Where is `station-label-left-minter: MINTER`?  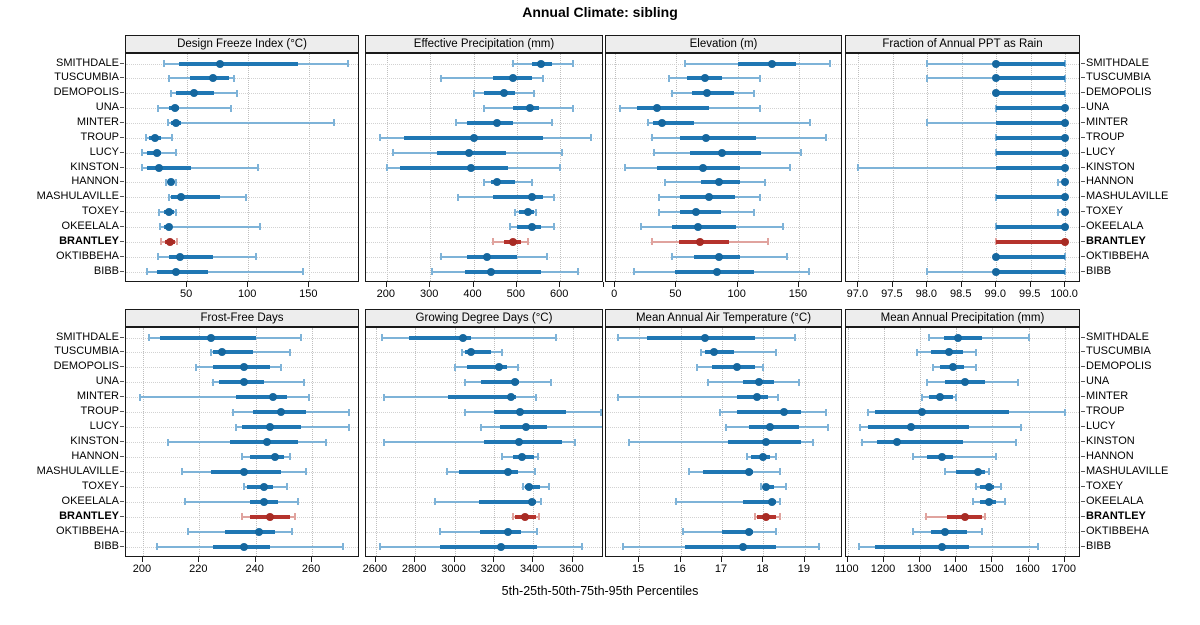
station-label-left-minter: MINTER is located at coordinates (97, 121).